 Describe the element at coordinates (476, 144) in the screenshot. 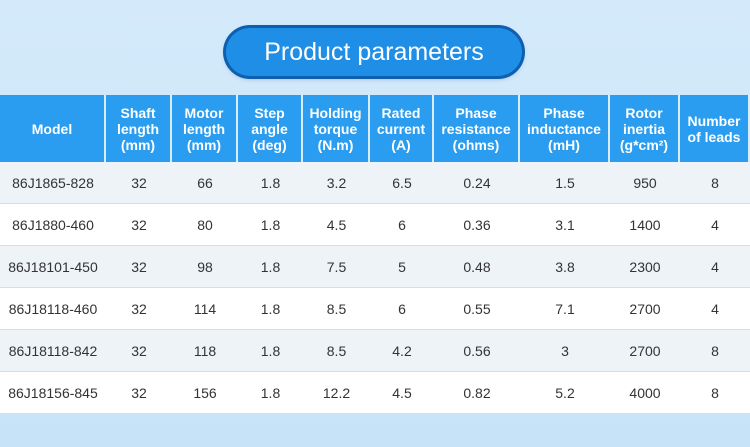

I see `header-text: (ohms)` at that location.